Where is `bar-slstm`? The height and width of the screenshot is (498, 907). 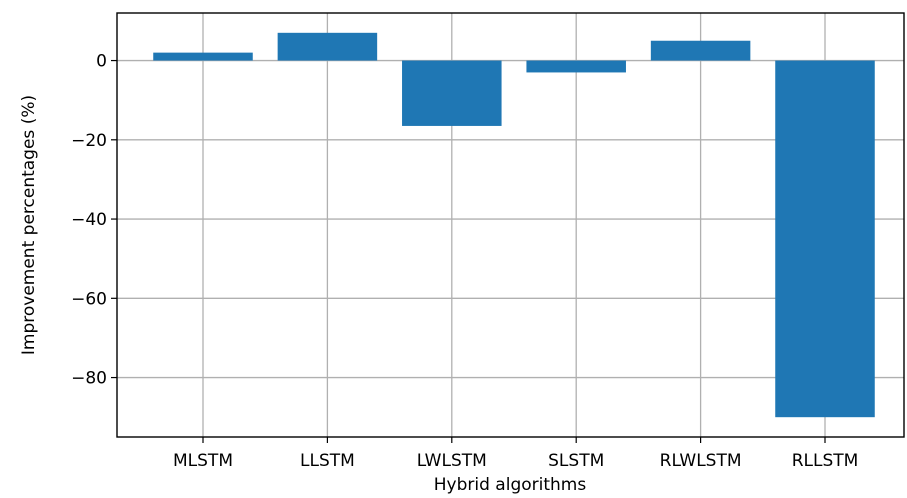 bar-slstm is located at coordinates (576, 66).